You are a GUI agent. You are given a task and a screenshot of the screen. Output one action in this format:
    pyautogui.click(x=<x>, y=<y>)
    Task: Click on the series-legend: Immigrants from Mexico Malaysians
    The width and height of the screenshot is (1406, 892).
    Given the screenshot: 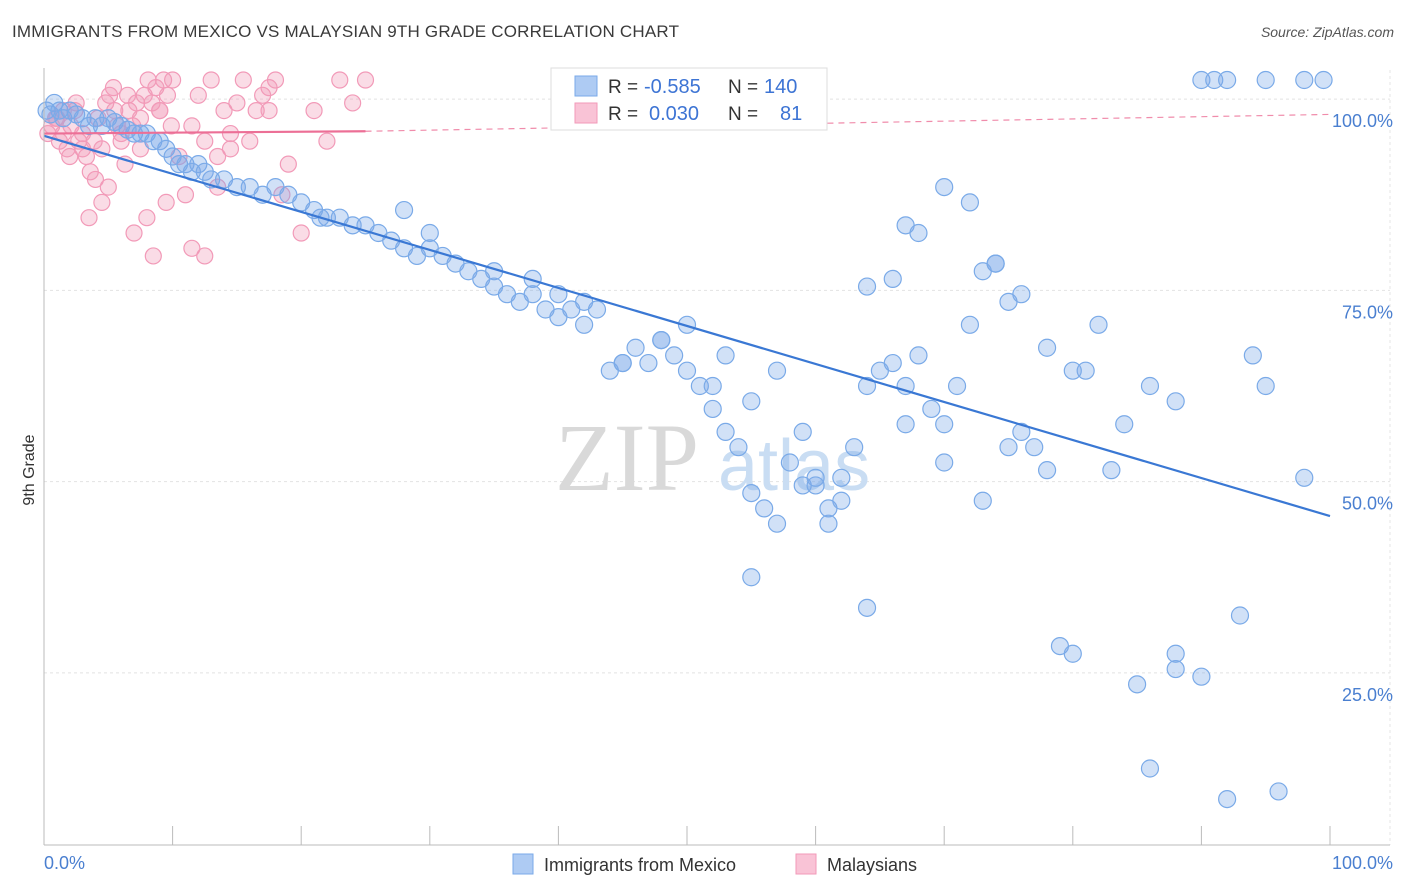 What is the action you would take?
    pyautogui.click(x=714, y=864)
    